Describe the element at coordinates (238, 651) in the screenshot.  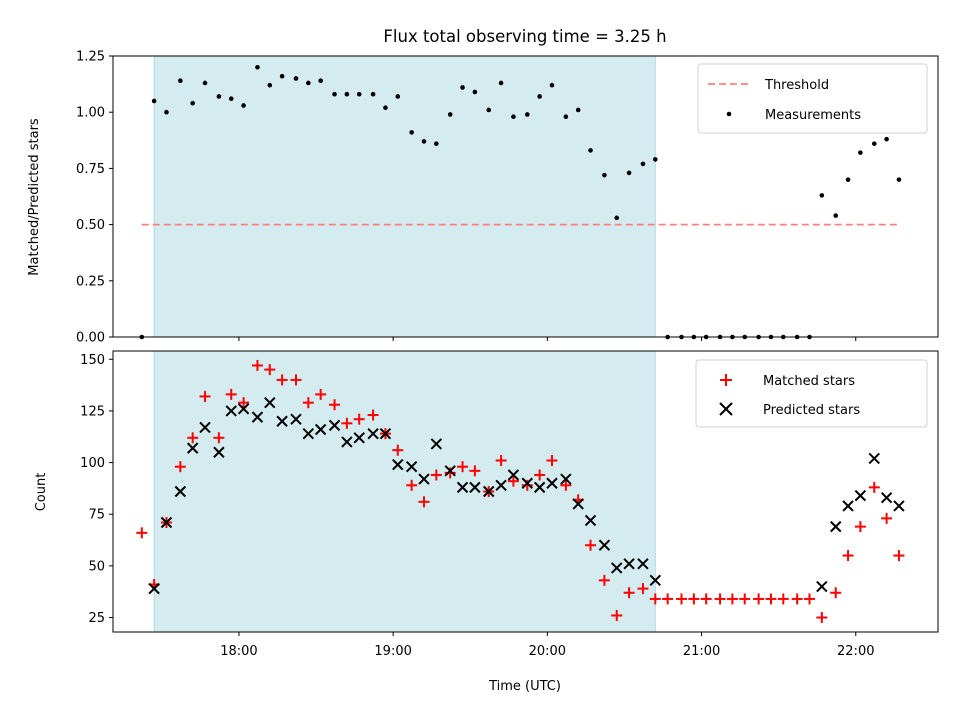
I see `x-tick-label: 18:00` at that location.